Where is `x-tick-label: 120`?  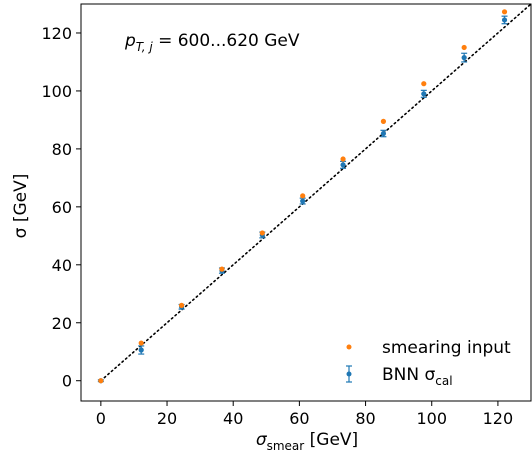 x-tick-label: 120 is located at coordinates (498, 418).